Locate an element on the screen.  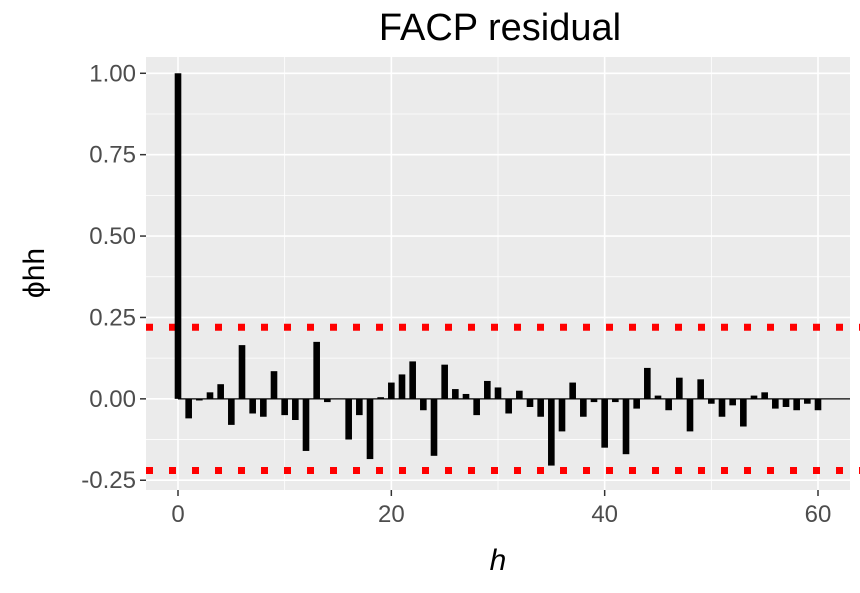
y-tick-label: 1.00 is located at coordinates (112, 73).